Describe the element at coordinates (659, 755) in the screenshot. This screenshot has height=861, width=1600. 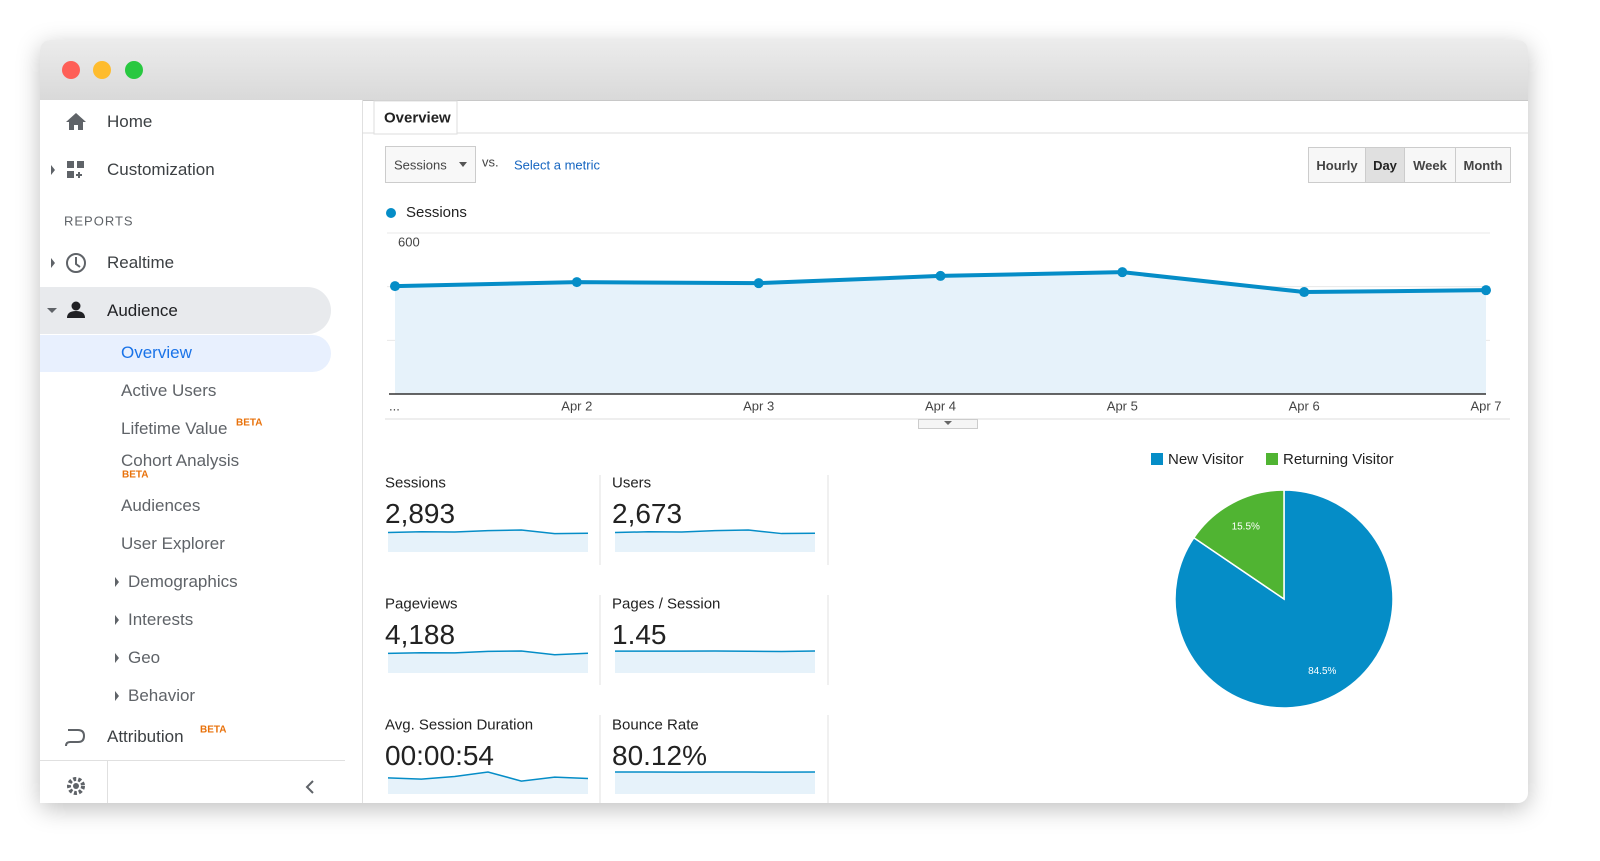
I see `metric-value: 80.12%` at that location.